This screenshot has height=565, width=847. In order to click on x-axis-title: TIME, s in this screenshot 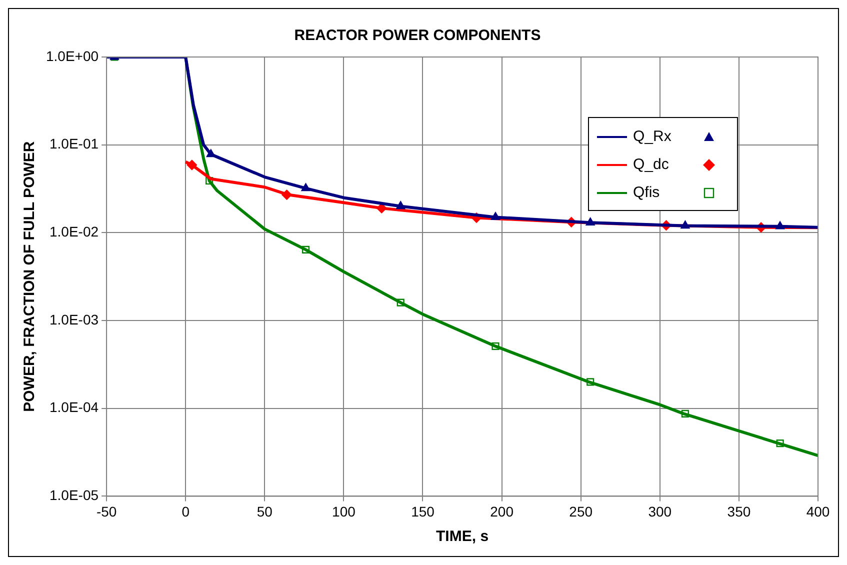, I will do `click(462, 537)`.